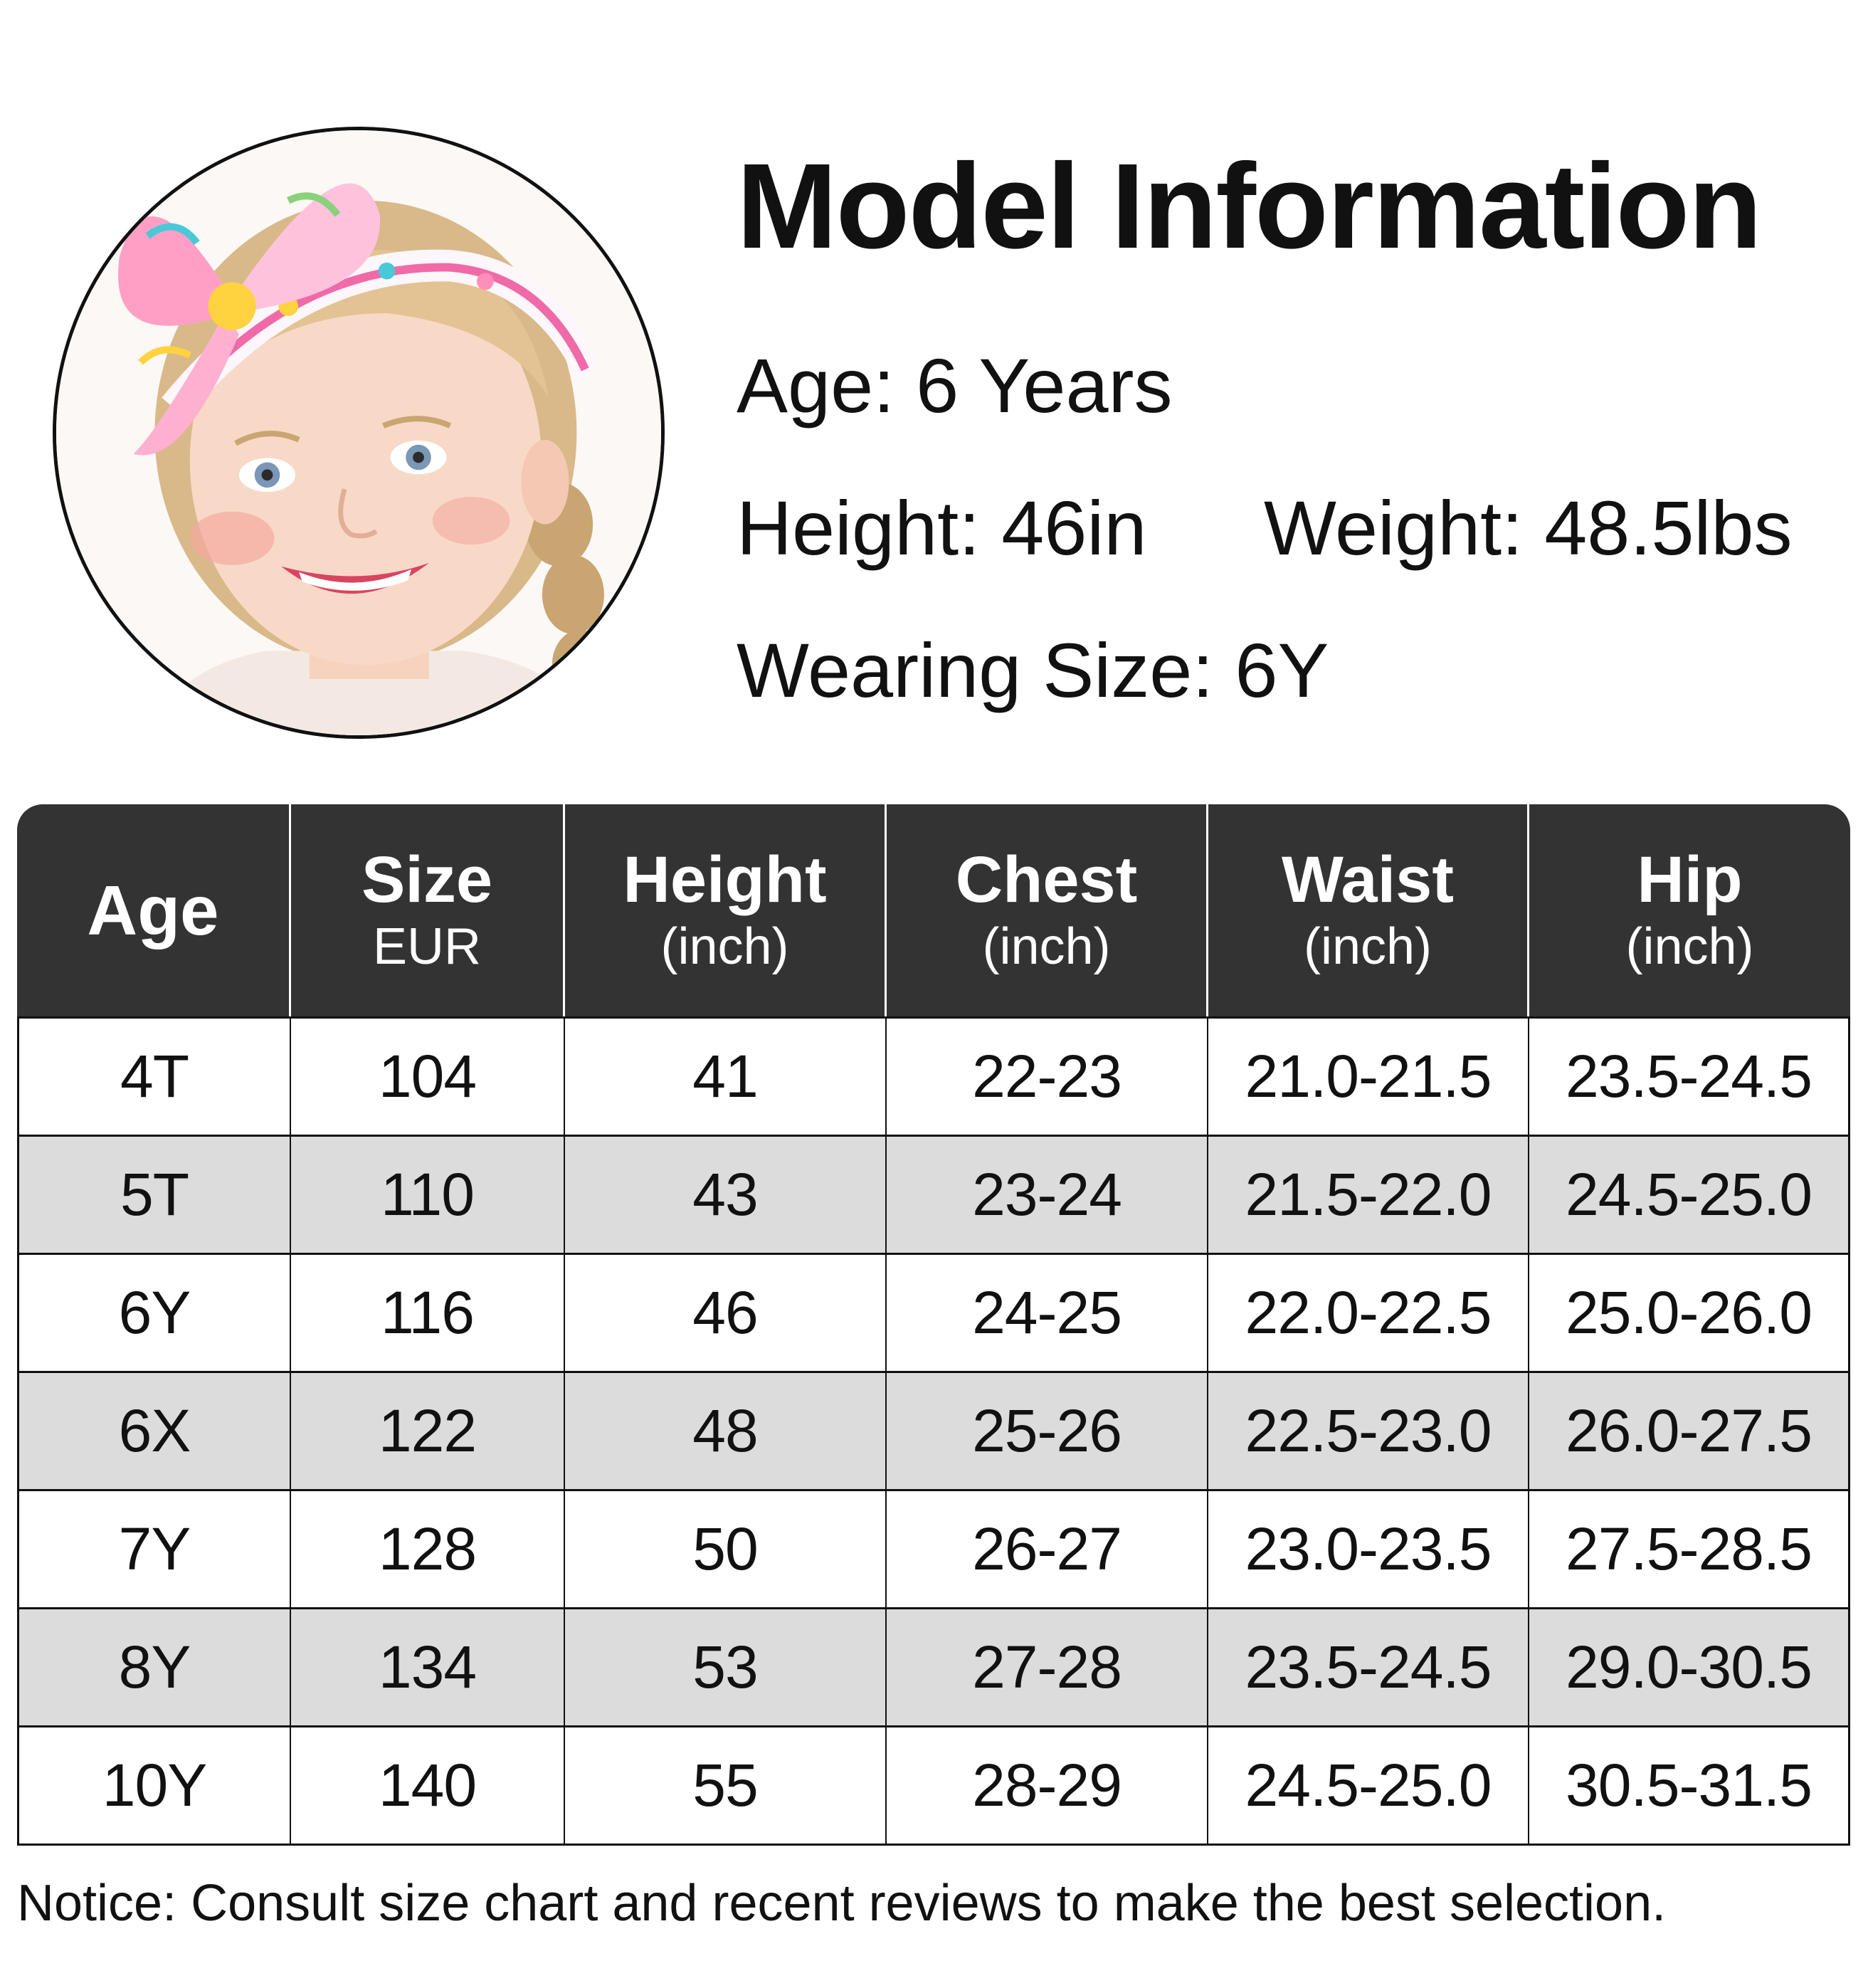  I want to click on cell-size: 122, so click(428, 1431).